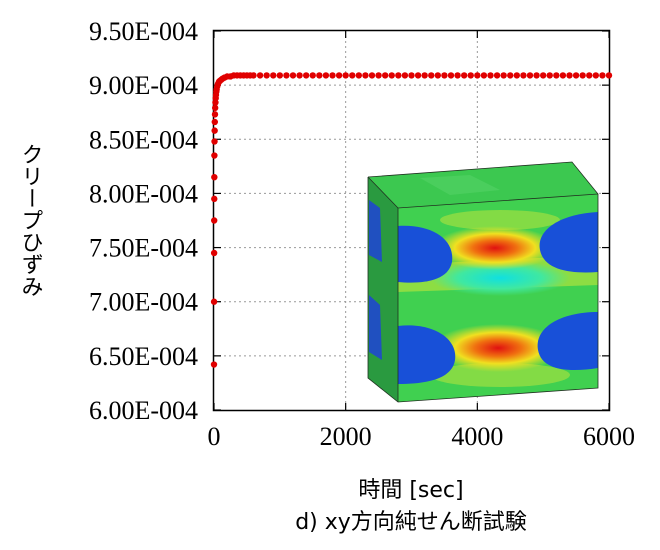  I want to click on figure-caption: d) xy方向純せん断試験, so click(411, 522).